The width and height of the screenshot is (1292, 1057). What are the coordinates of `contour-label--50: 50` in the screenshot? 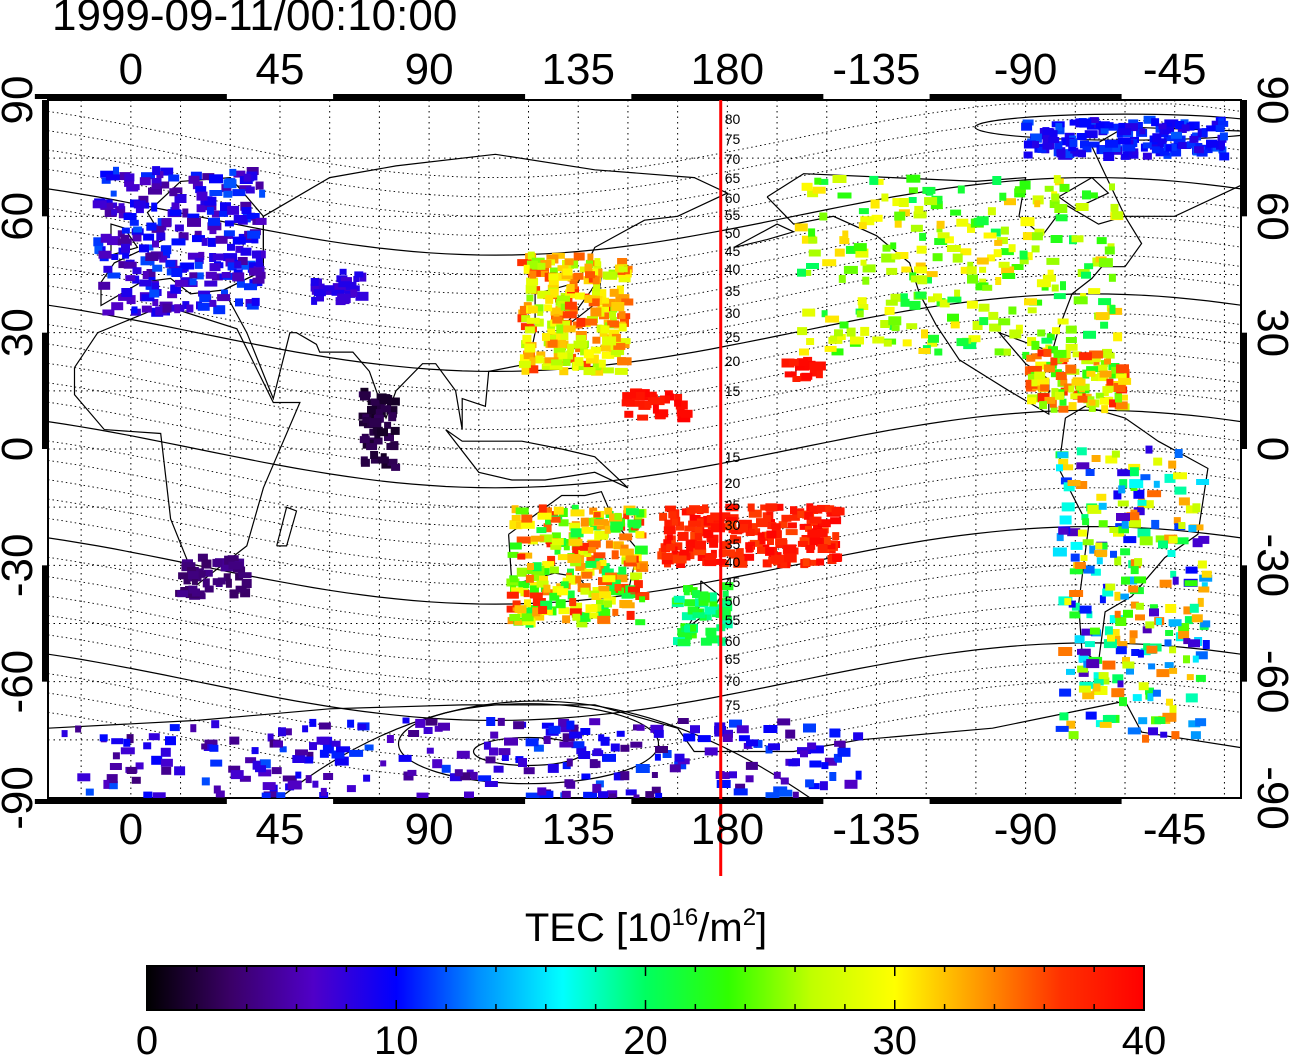 It's located at (733, 601).